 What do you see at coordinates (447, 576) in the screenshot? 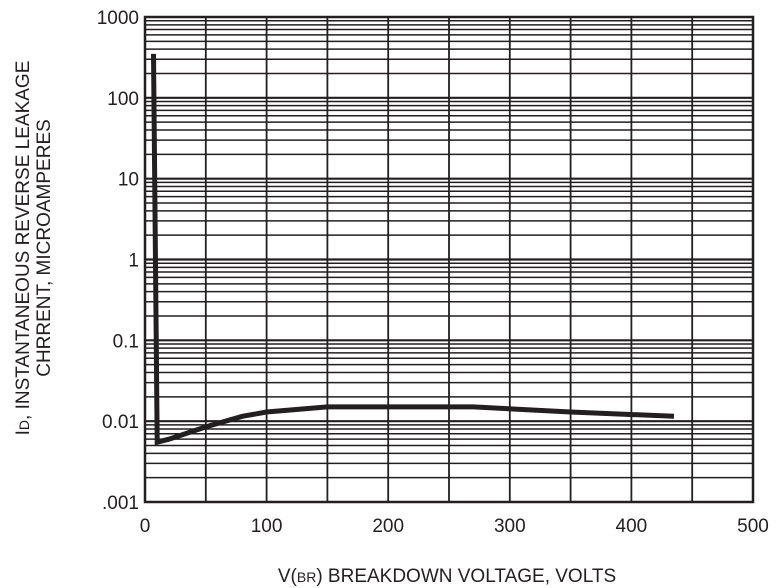
I see `x-axis-label: V(BR) BREAKDOWN VOLTAGE, VOLTS` at bounding box center [447, 576].